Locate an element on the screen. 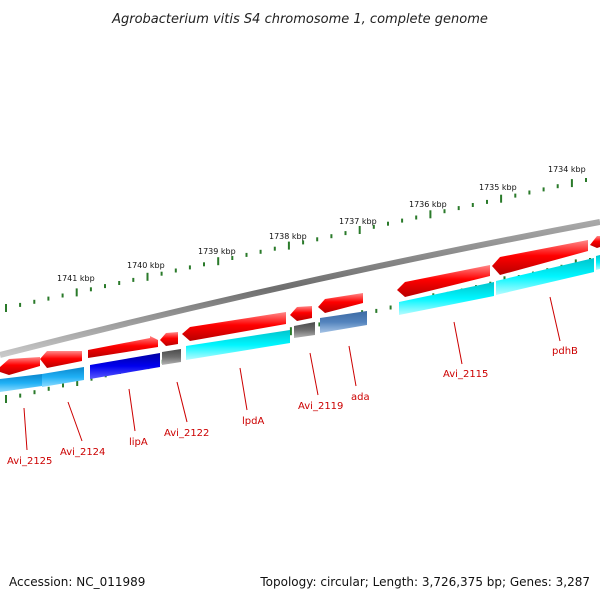  gene-avi-2125-rev is located at coordinates (21, 383).